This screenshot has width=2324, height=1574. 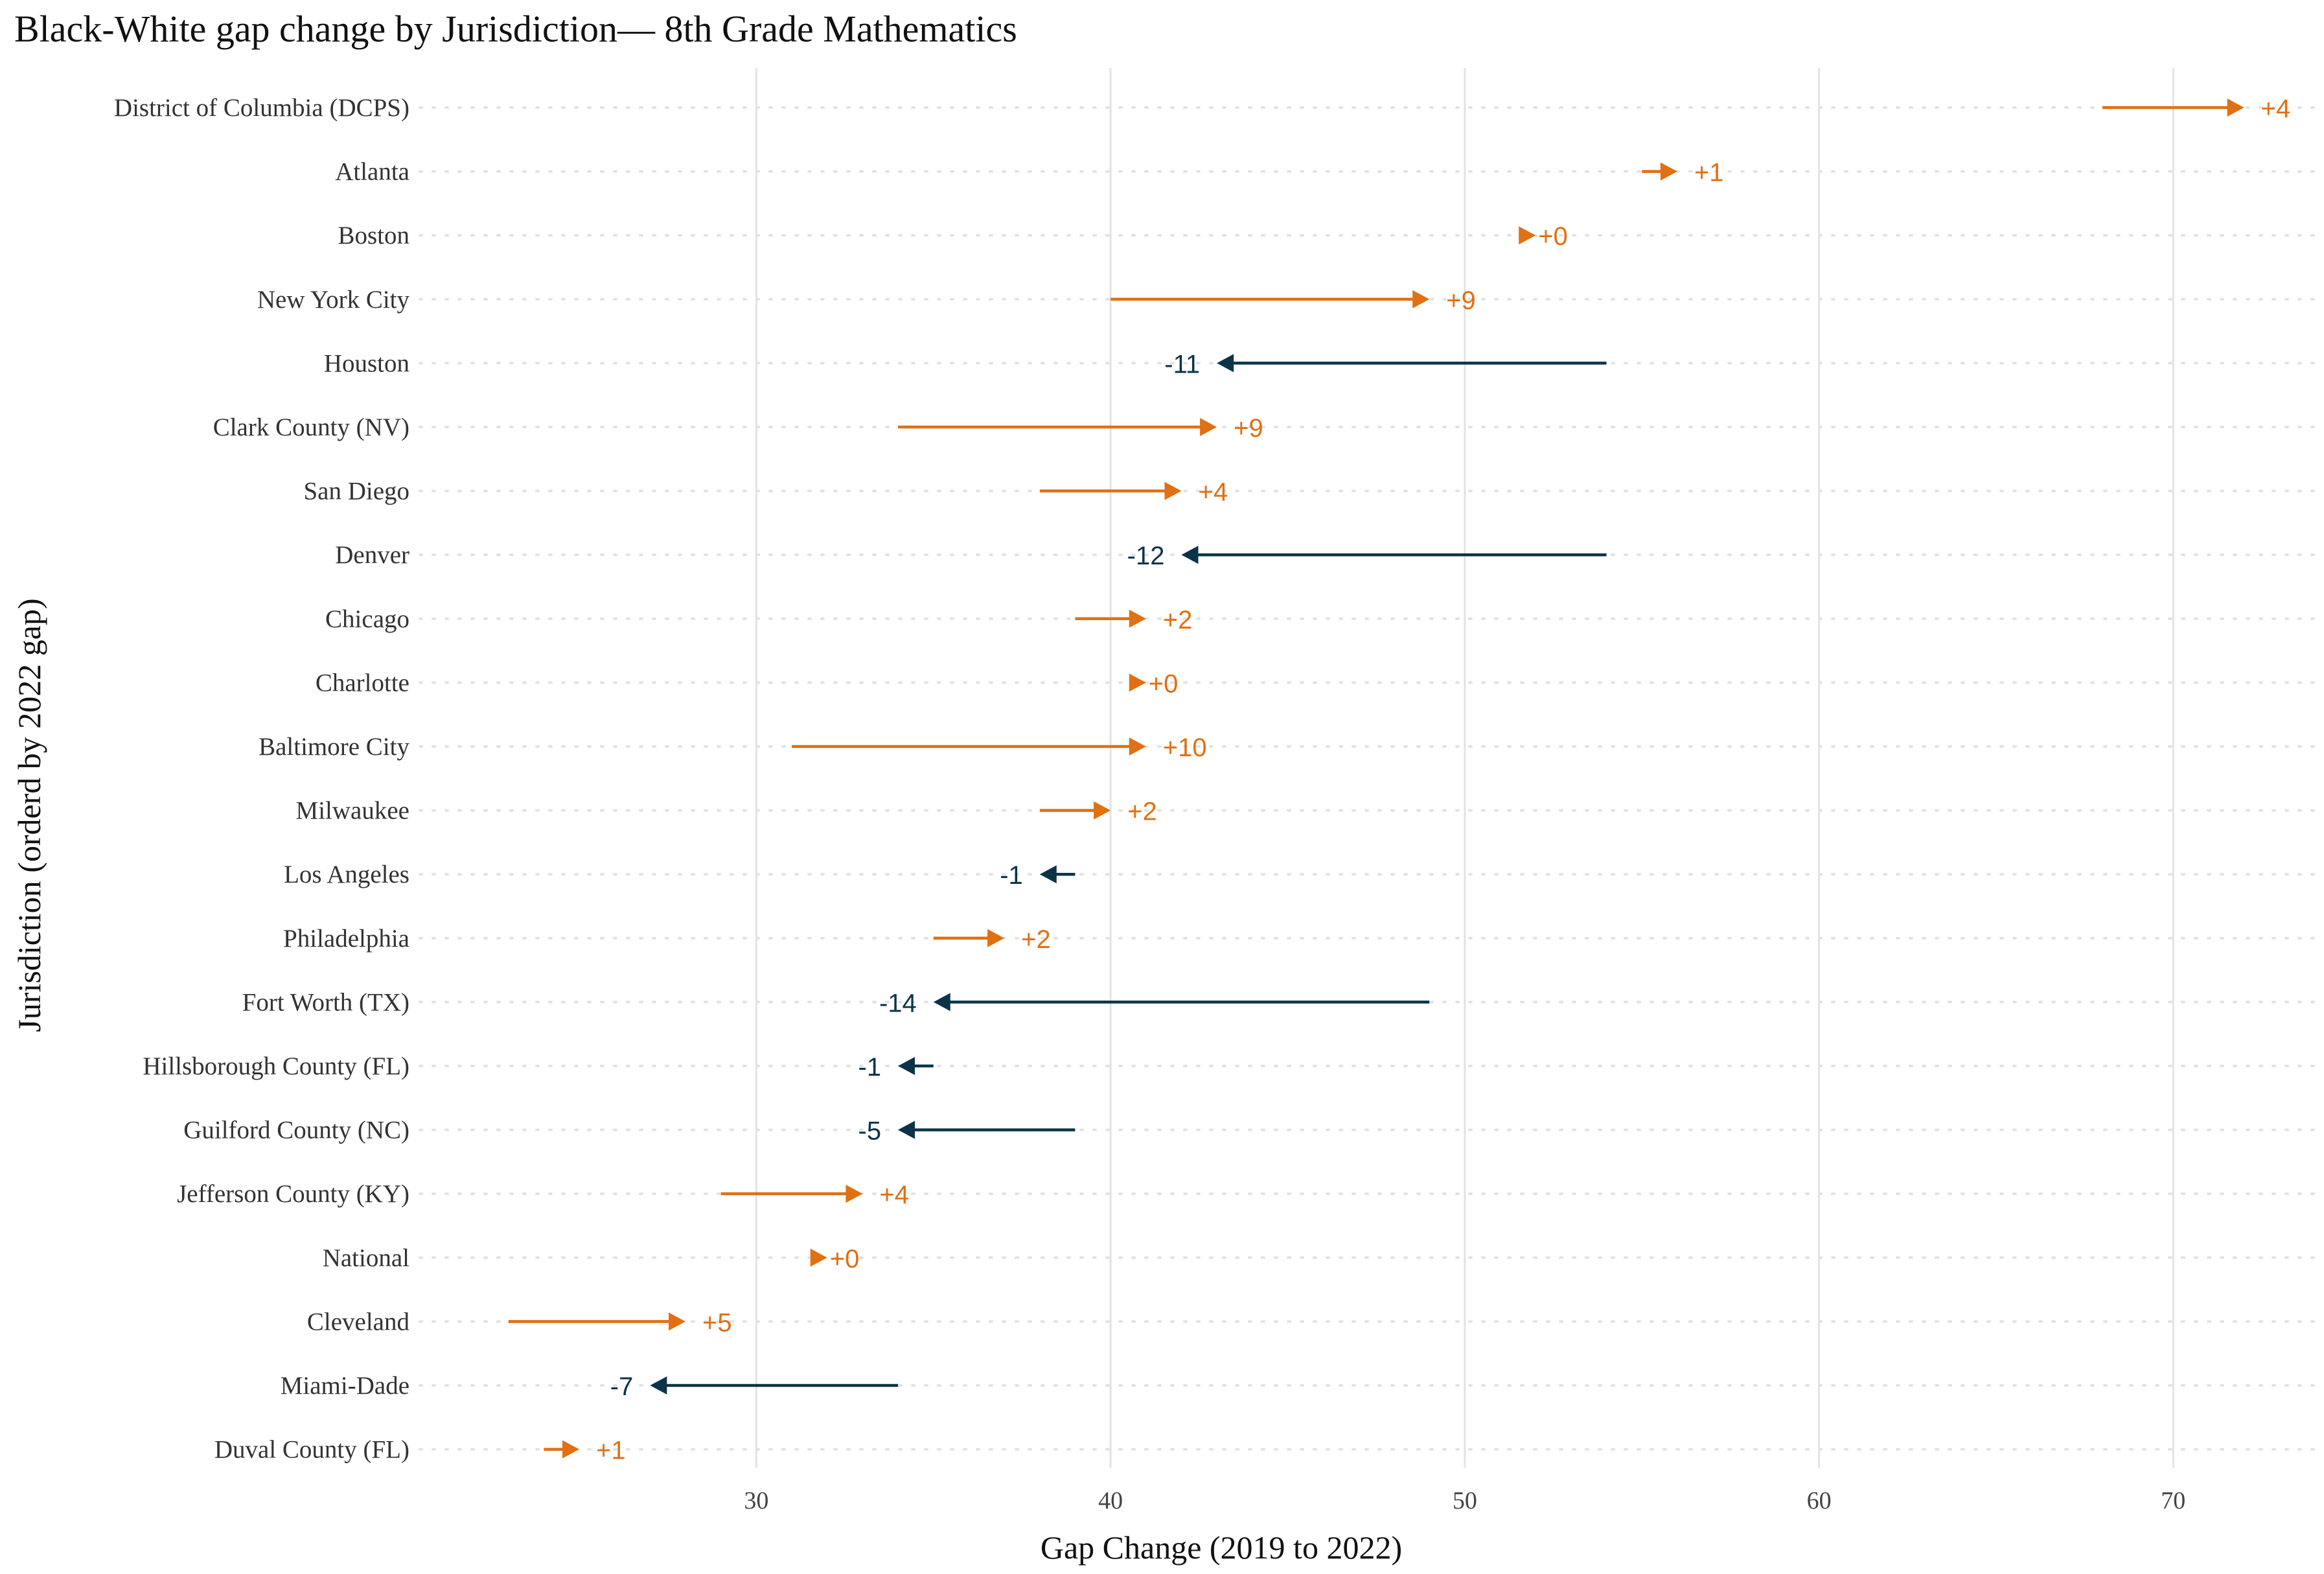 I want to click on data-label: -7, so click(x=622, y=1386).